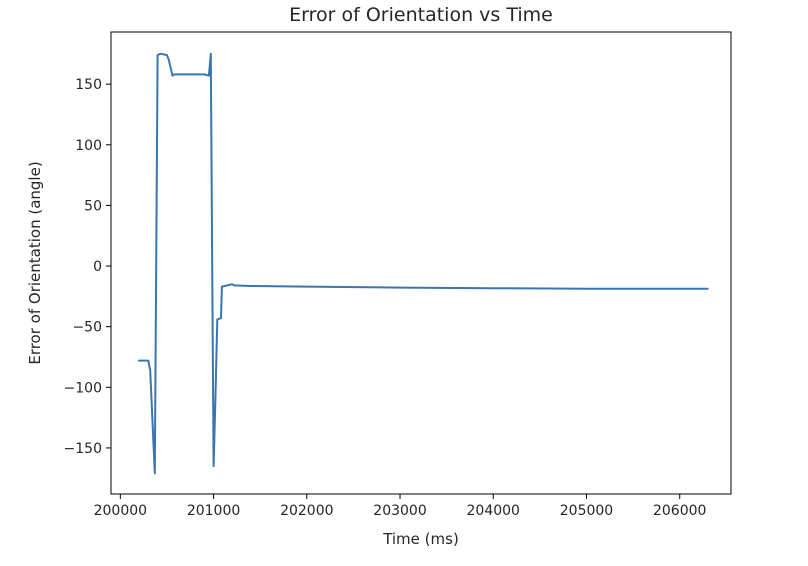  What do you see at coordinates (679, 511) in the screenshot?
I see `x-tick-label: 206000` at bounding box center [679, 511].